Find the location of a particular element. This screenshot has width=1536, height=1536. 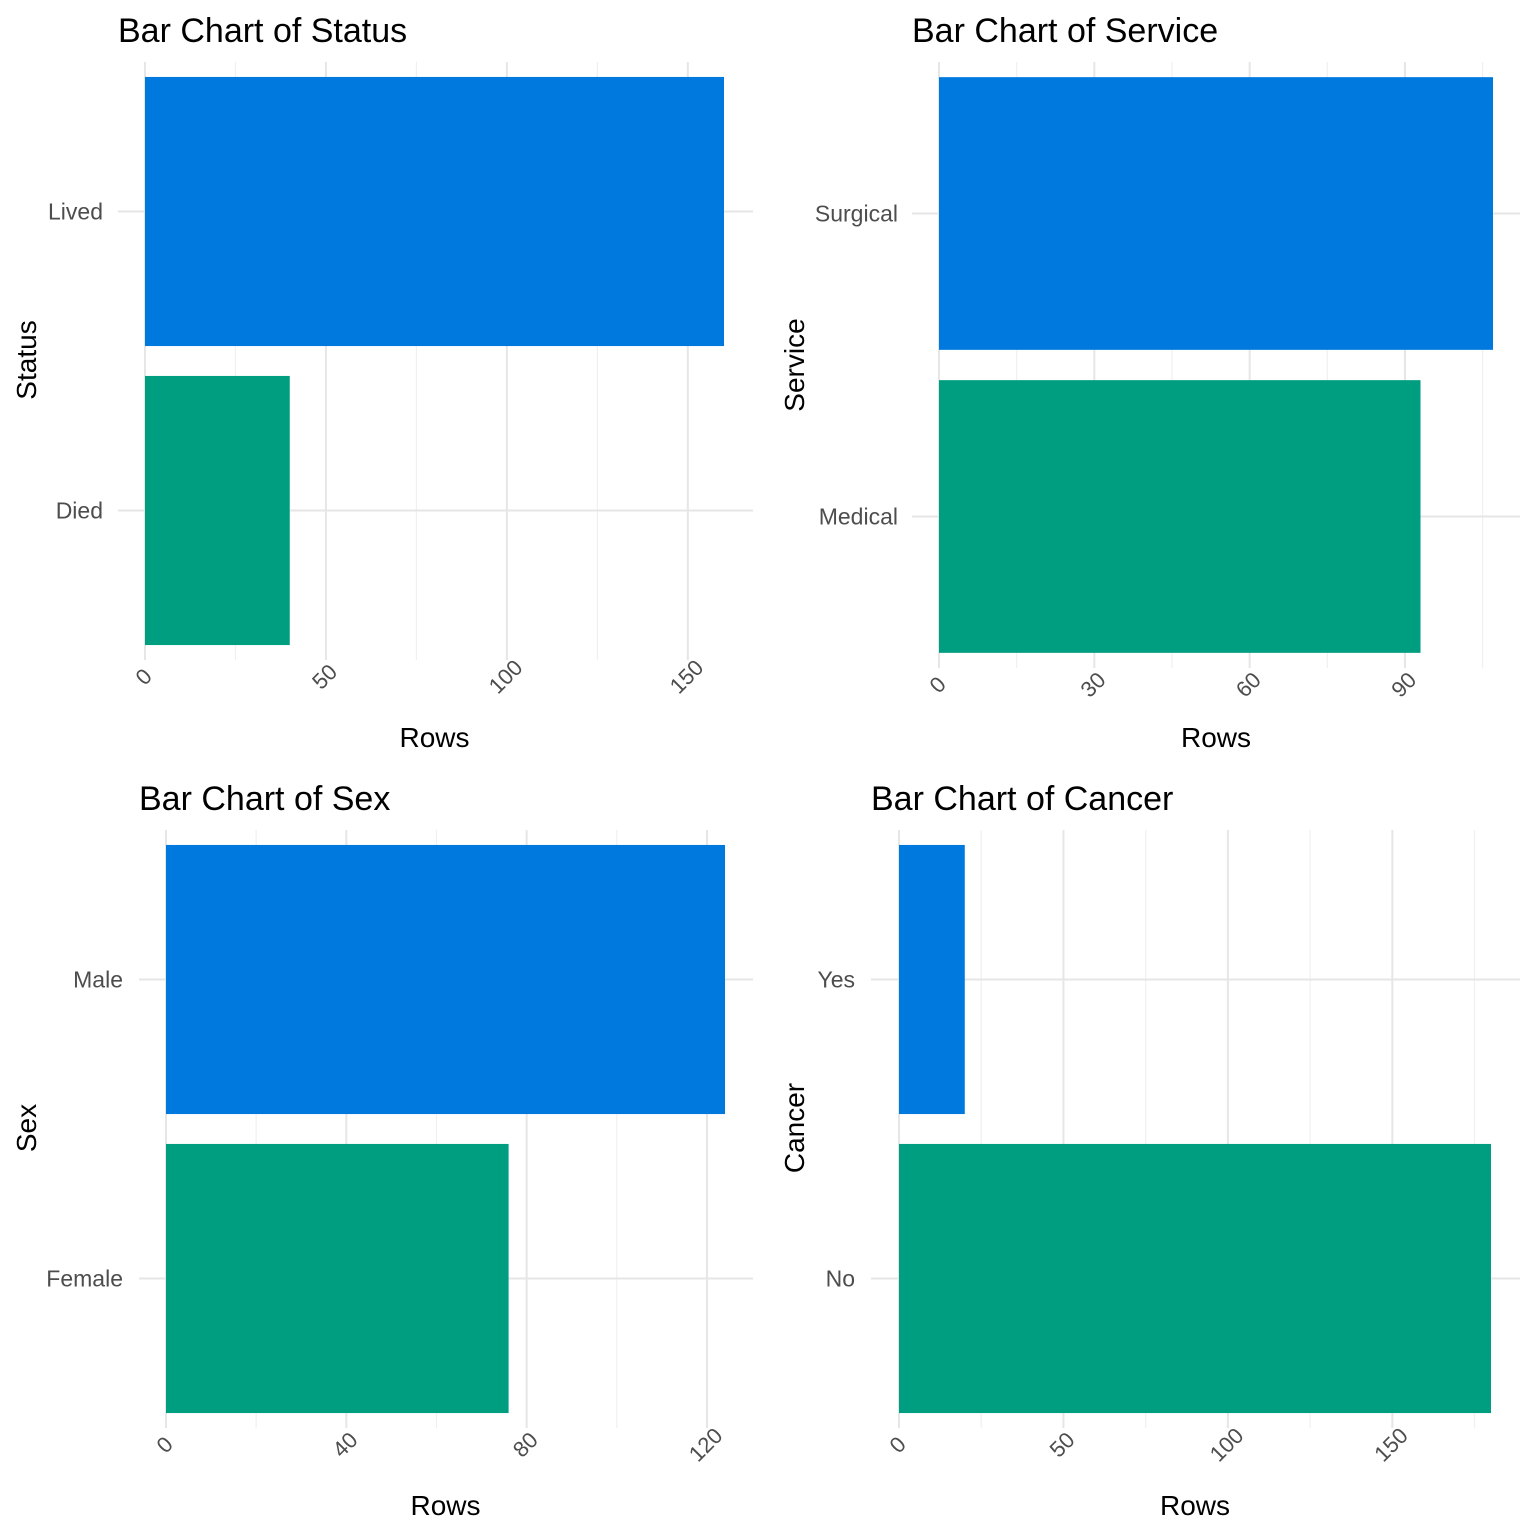

x-tick-label: 60 is located at coordinates (1248, 684).